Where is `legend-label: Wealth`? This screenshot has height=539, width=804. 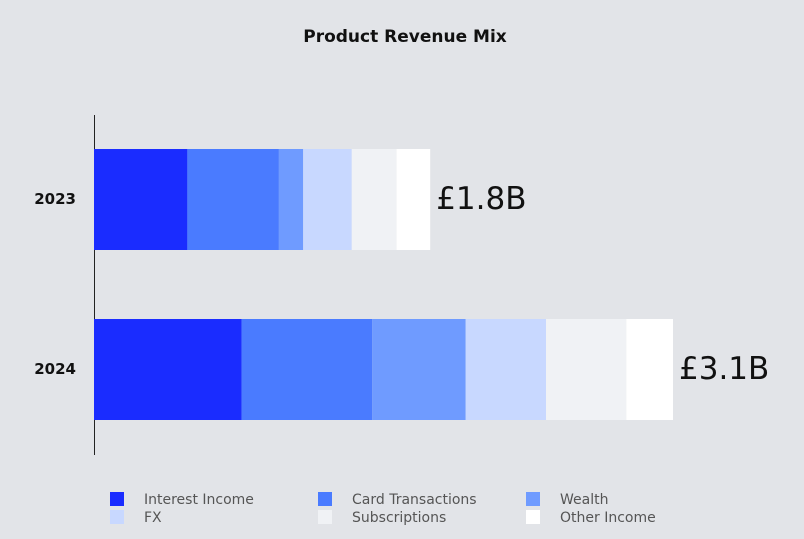
legend-label: Wealth is located at coordinates (584, 500).